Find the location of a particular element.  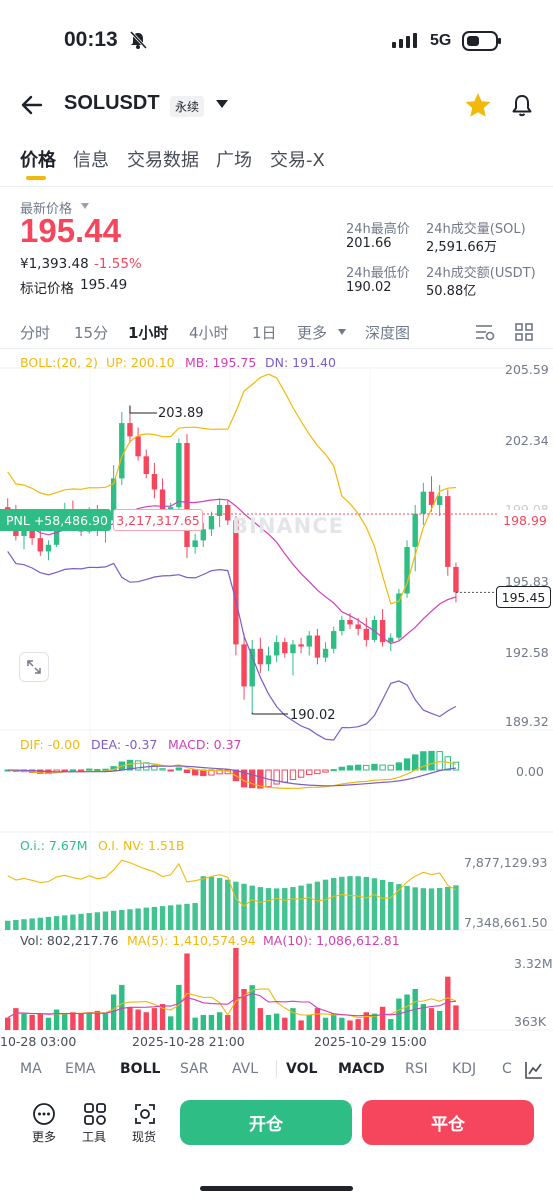

tools-icon is located at coordinates (95, 1114).